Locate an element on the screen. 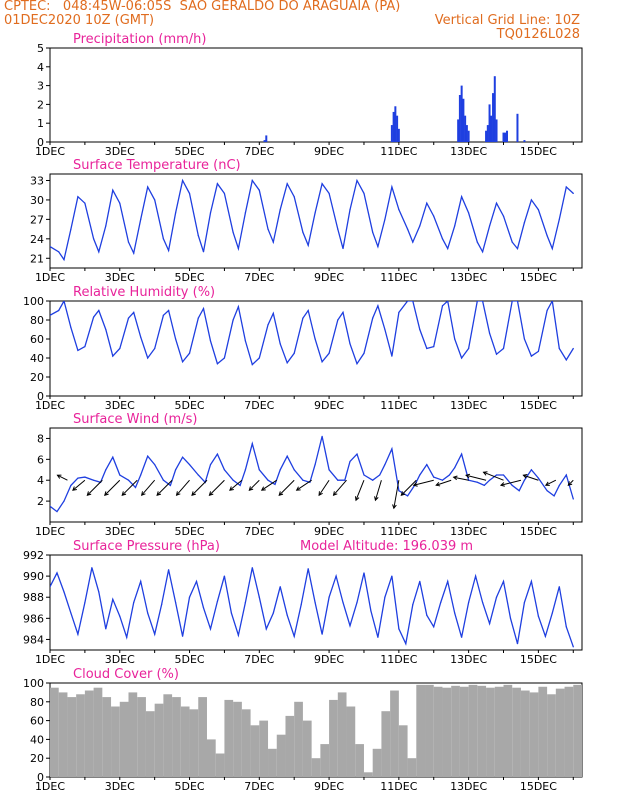  humidity-title: Relative Humidity (%) is located at coordinates (144, 292).